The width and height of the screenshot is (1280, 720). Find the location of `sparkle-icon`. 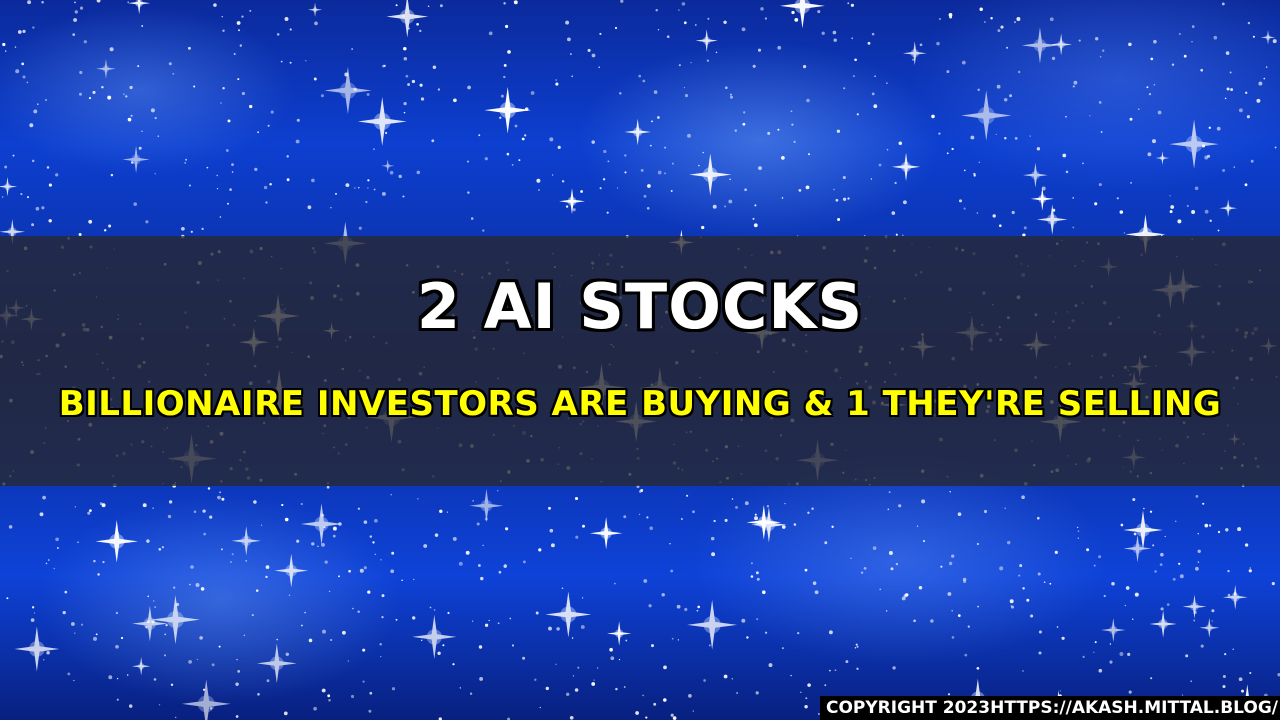

sparkle-icon is located at coordinates (276, 663).